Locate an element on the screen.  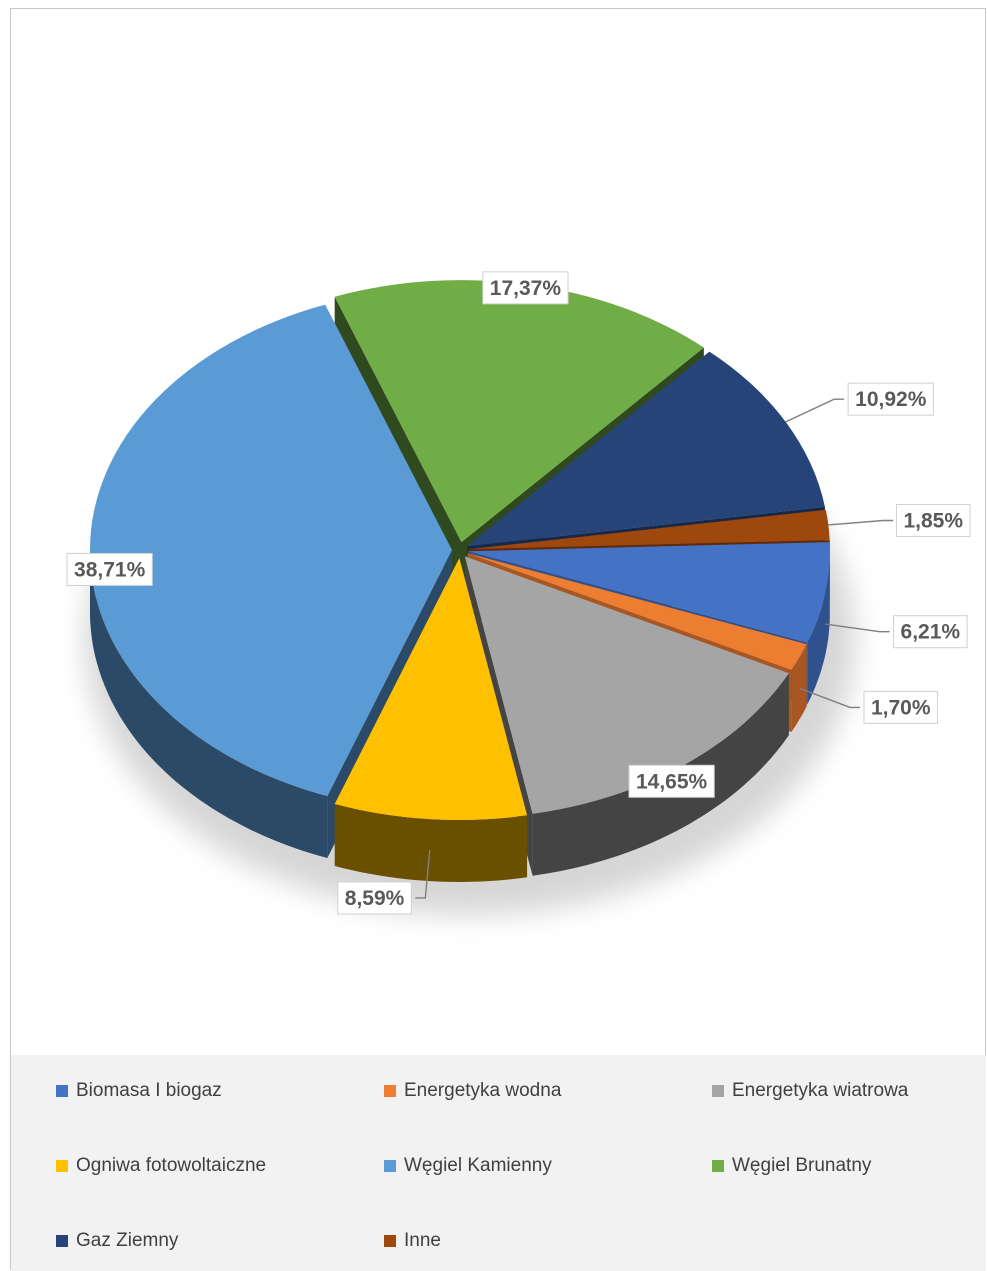
data-label-wegiel-kamienny: 38,71% is located at coordinates (110, 569).